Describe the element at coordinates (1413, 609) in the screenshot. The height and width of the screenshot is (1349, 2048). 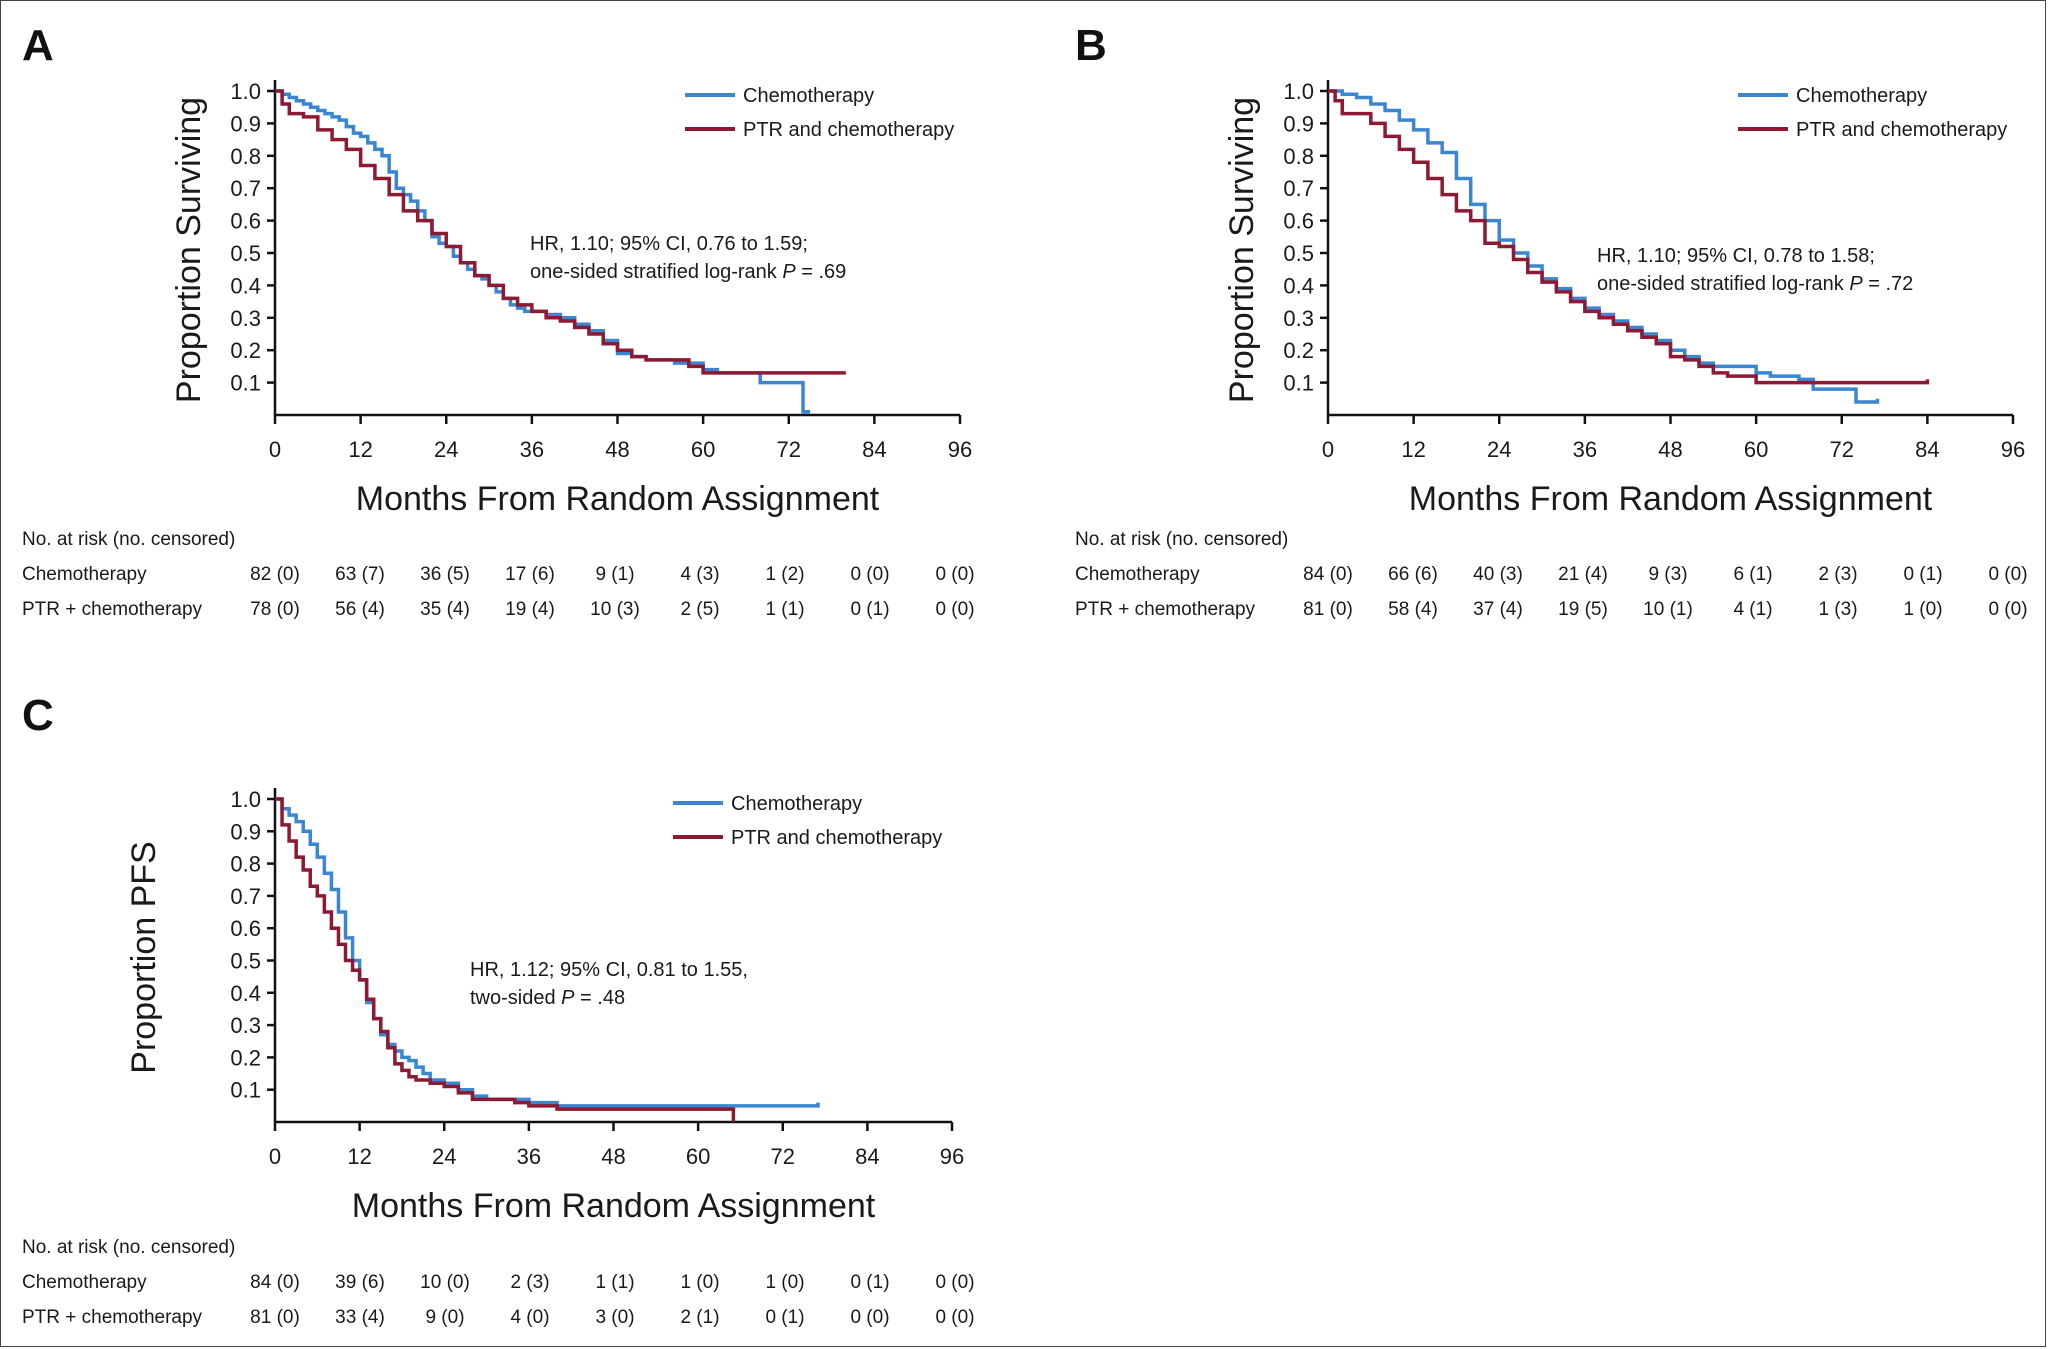
I see `risk-cell: 58 (4)` at that location.